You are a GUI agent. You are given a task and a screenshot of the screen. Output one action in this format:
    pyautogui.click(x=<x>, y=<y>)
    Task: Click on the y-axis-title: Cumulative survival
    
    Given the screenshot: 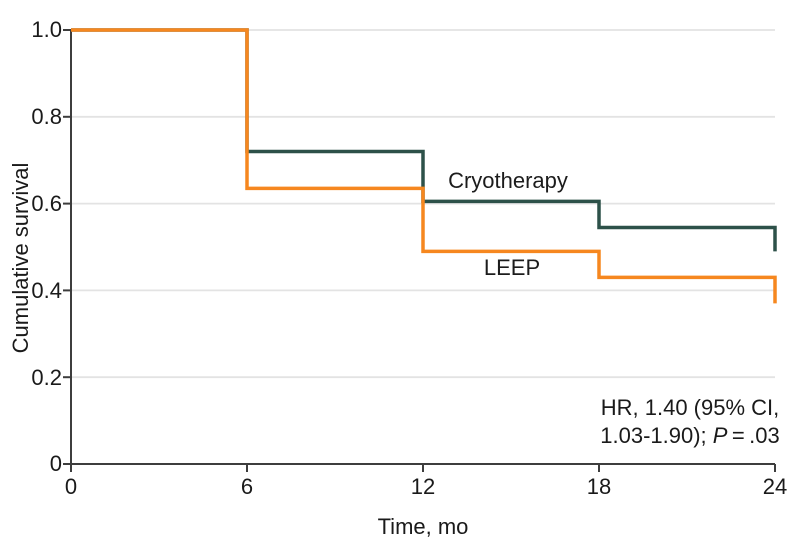 What is the action you would take?
    pyautogui.click(x=20, y=258)
    